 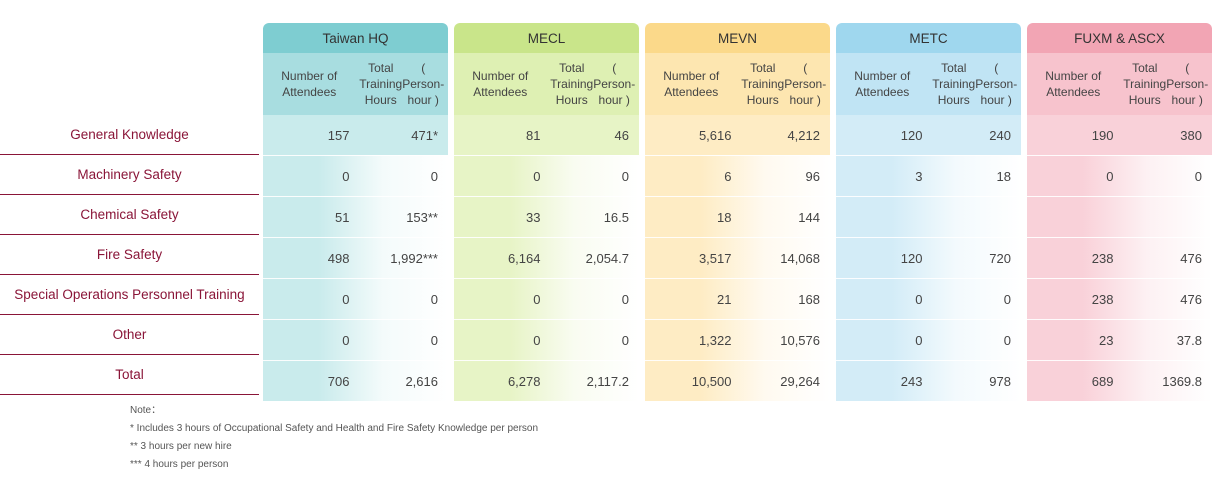 I want to click on attendees-cell: 6,278, so click(x=524, y=381).